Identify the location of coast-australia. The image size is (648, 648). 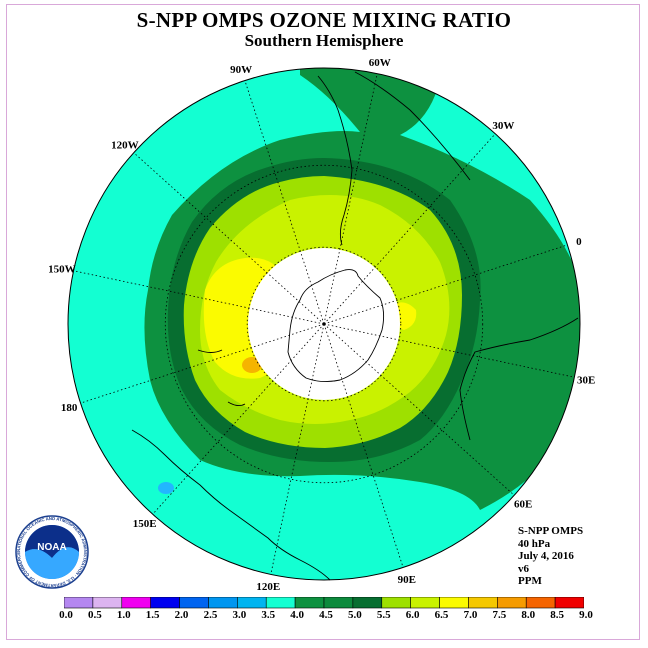
(231, 505).